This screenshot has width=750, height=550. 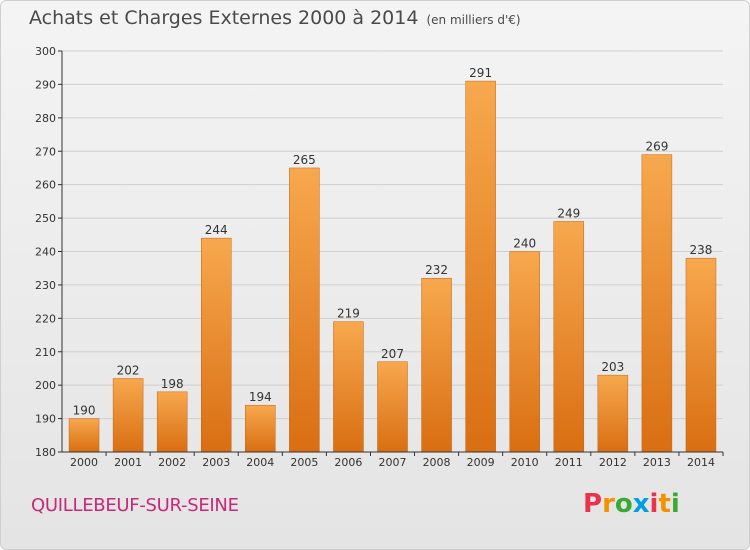 What do you see at coordinates (657, 462) in the screenshot?
I see `x-tick-label: 2013` at bounding box center [657, 462].